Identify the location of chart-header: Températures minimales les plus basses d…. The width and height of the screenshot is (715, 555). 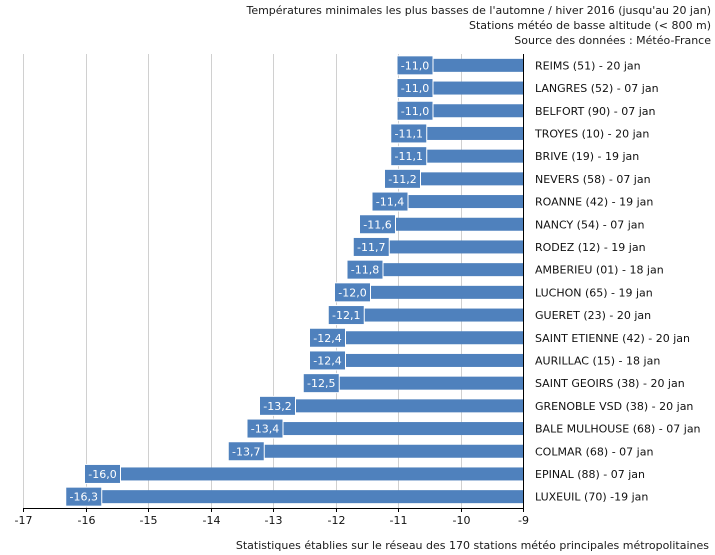
(478, 25).